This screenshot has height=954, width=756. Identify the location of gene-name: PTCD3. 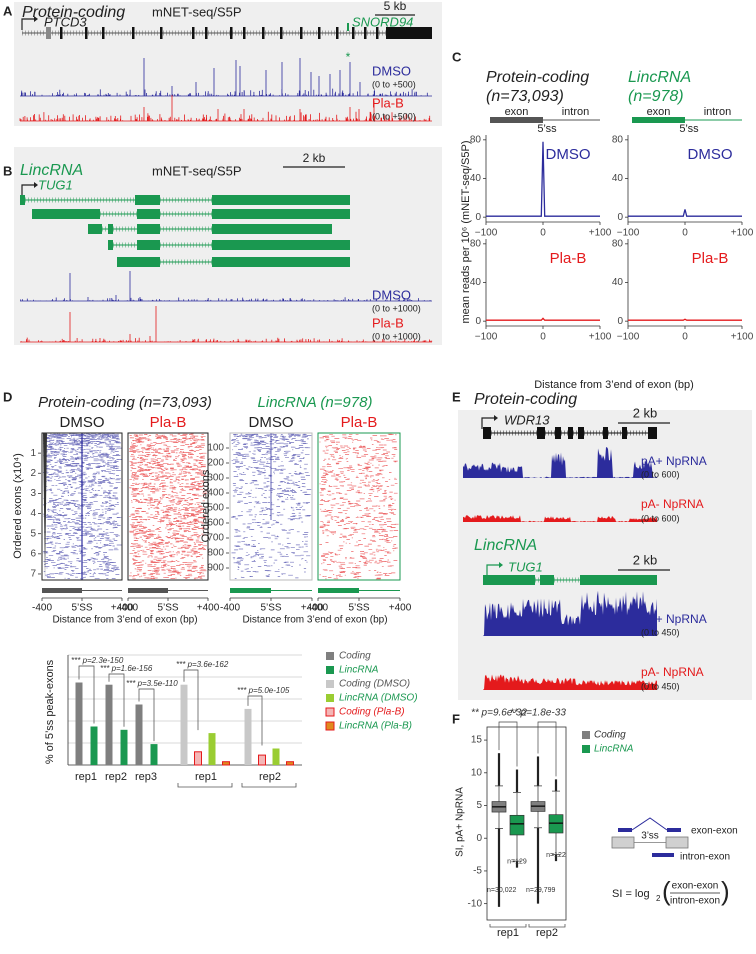
(65, 21).